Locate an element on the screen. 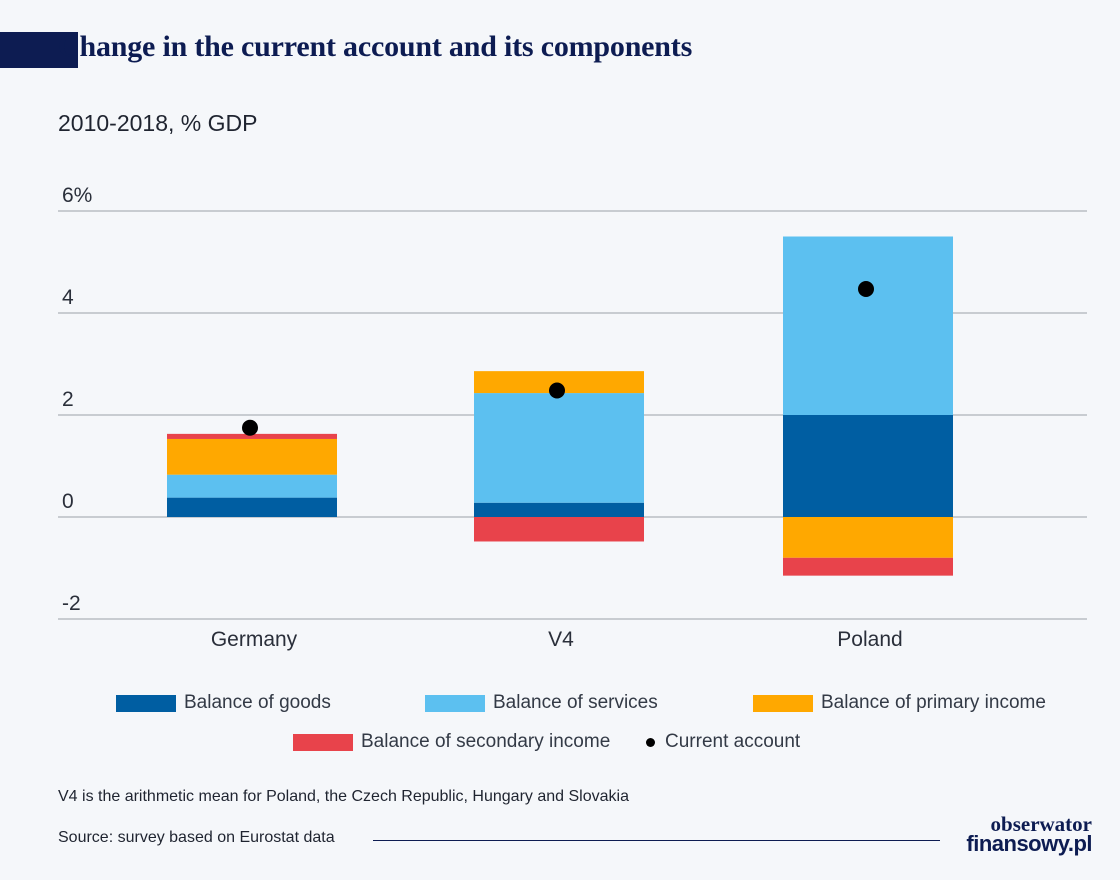 The height and width of the screenshot is (880, 1120). legend-secondary-label: Balance of secondary income is located at coordinates (486, 741).